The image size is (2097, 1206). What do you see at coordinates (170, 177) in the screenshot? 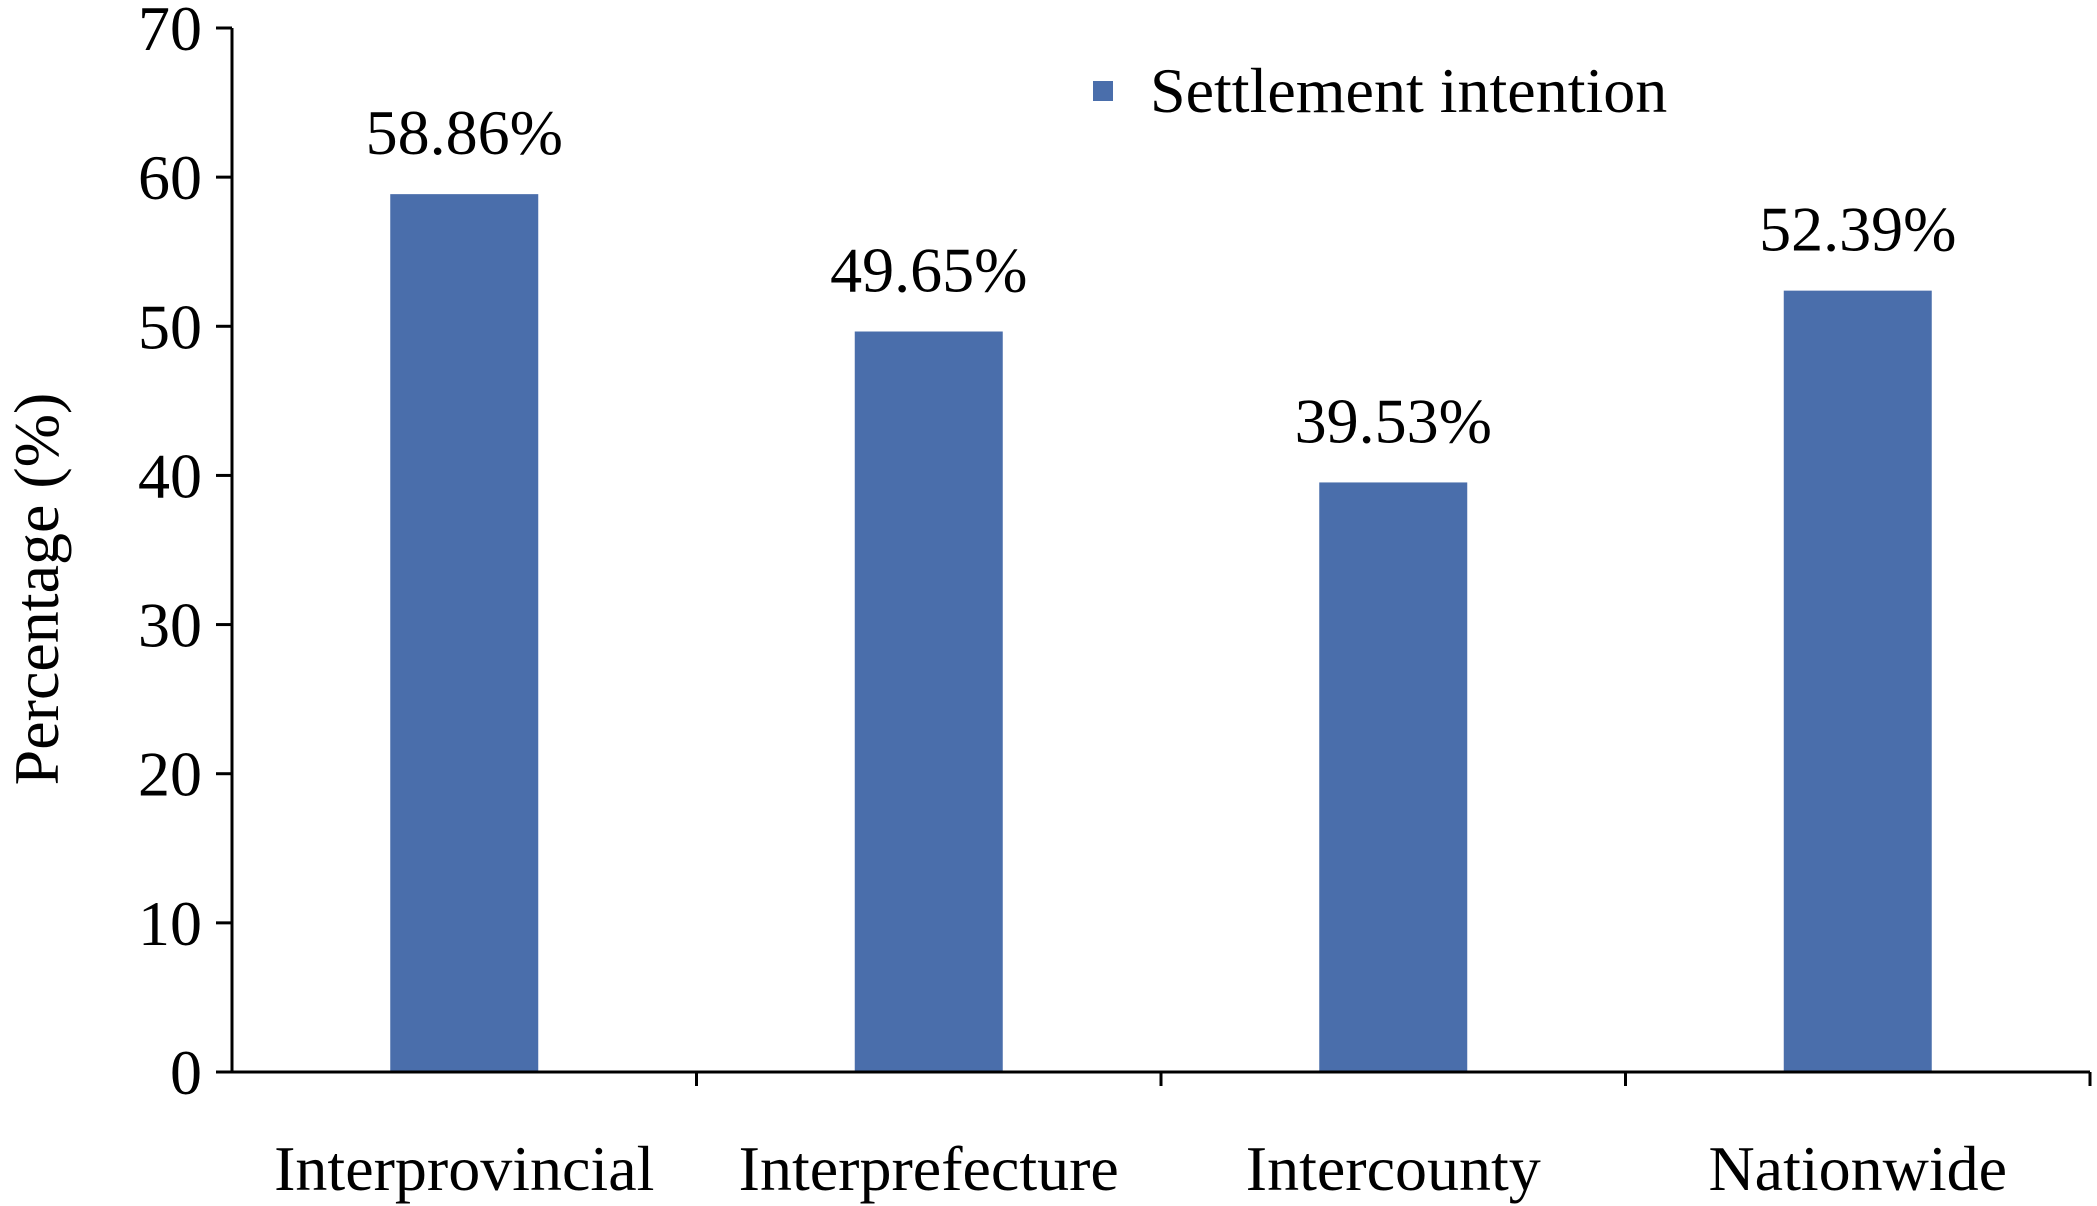
I see `y-tick-label: 60` at bounding box center [170, 177].